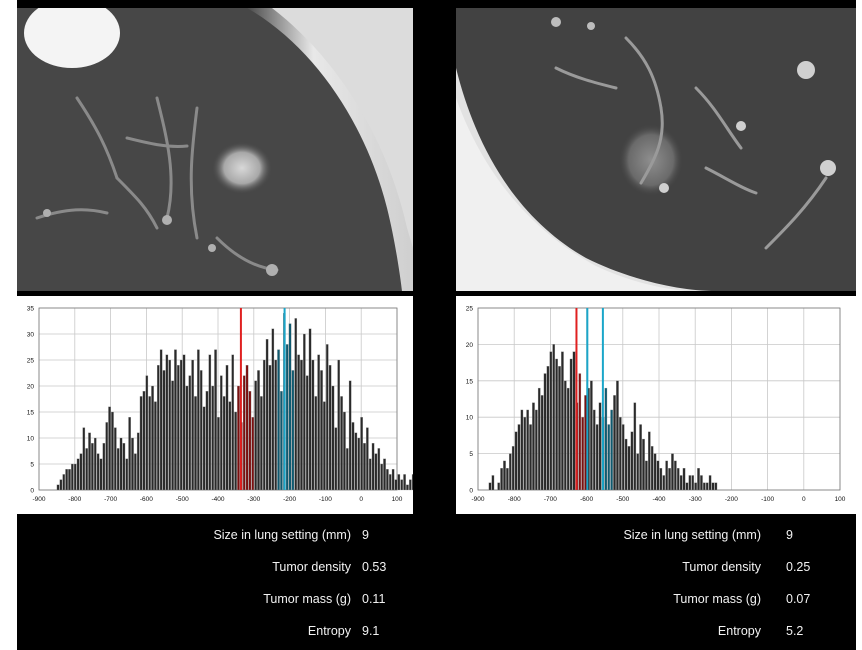 Image resolution: width=862 pixels, height=650 pixels. I want to click on x-tick-label: -800, so click(74, 499).